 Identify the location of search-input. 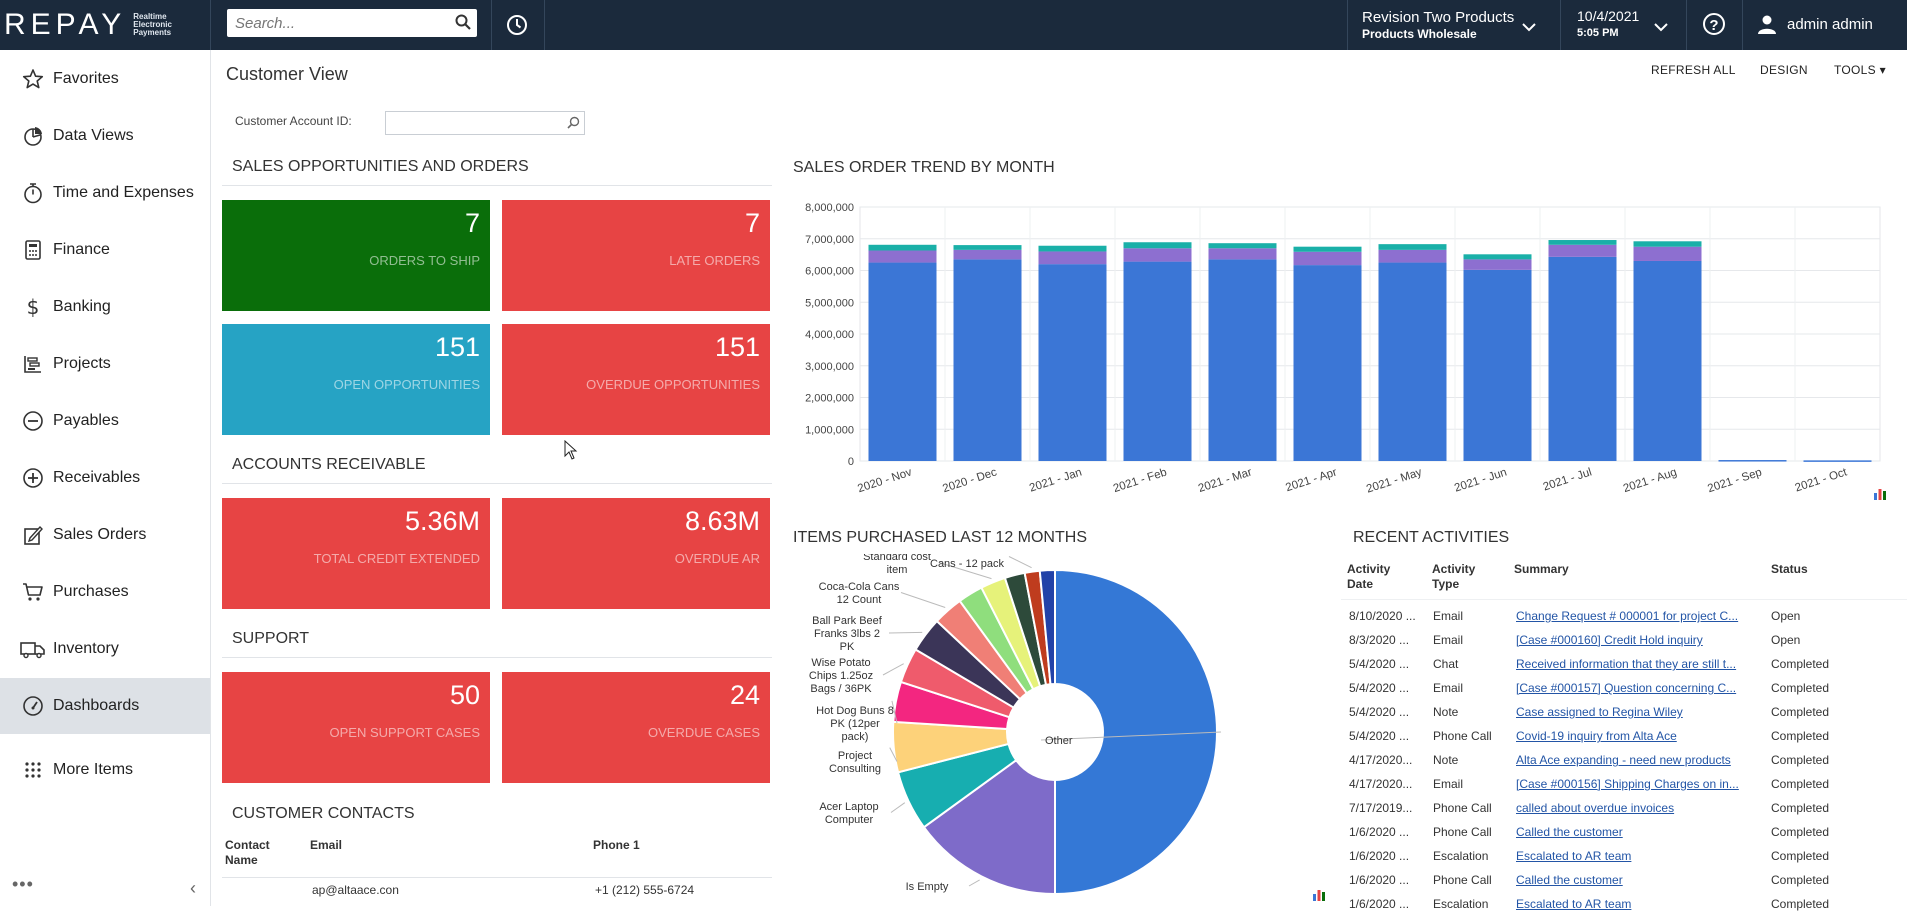
(340, 23).